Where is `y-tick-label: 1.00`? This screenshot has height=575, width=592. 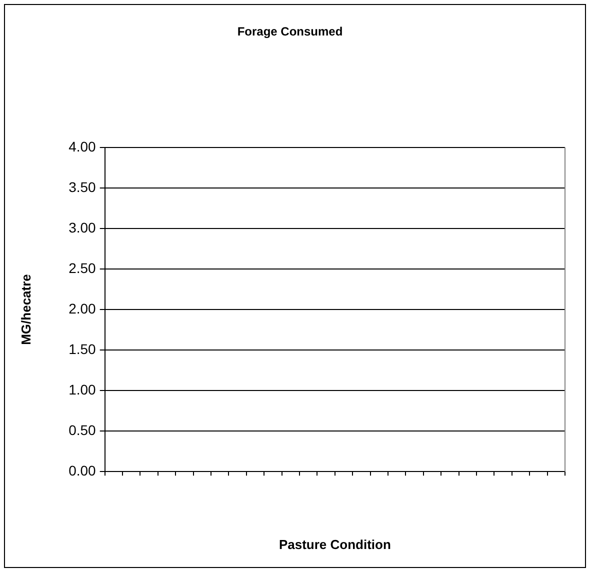
y-tick-label: 1.00 is located at coordinates (82, 389).